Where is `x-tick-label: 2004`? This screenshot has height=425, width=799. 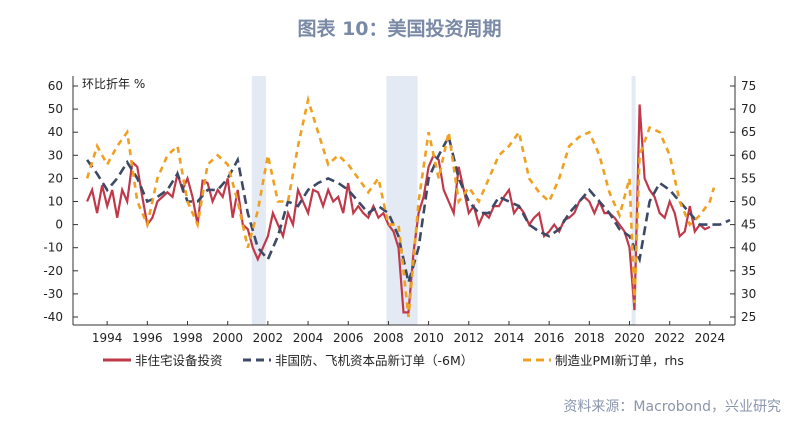
x-tick-label: 2004 is located at coordinates (308, 338).